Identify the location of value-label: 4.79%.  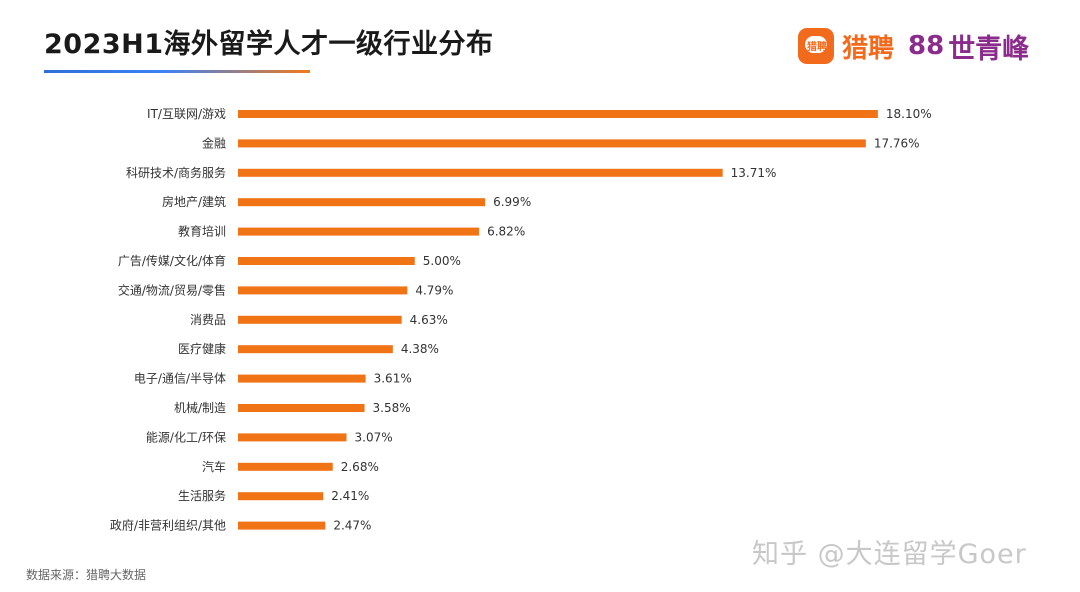
(434, 290).